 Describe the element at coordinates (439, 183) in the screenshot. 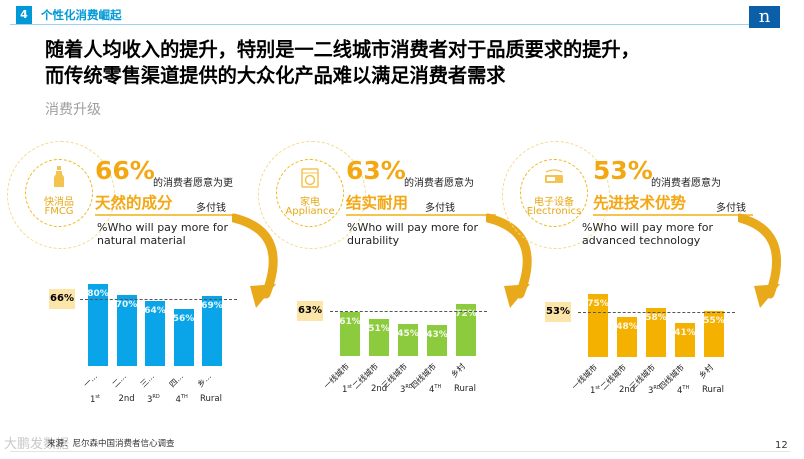

I see `appliance-phrase-pre: 的消费者愿意为` at that location.